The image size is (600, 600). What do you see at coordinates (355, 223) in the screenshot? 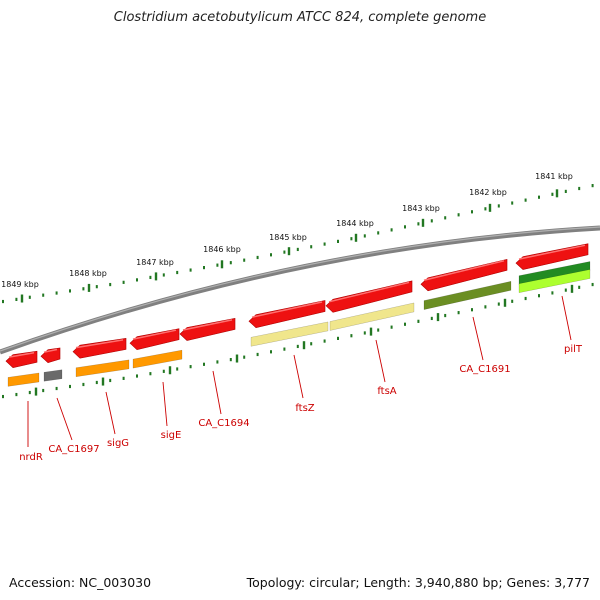
I see `kbp-label: 1844 kbp` at bounding box center [355, 223].